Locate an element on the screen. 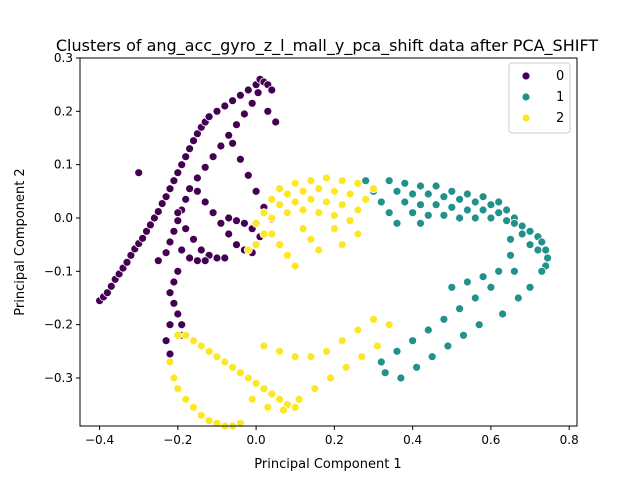 The width and height of the screenshot is (640, 480). y-tick-label: 0.3 is located at coordinates (63, 58).